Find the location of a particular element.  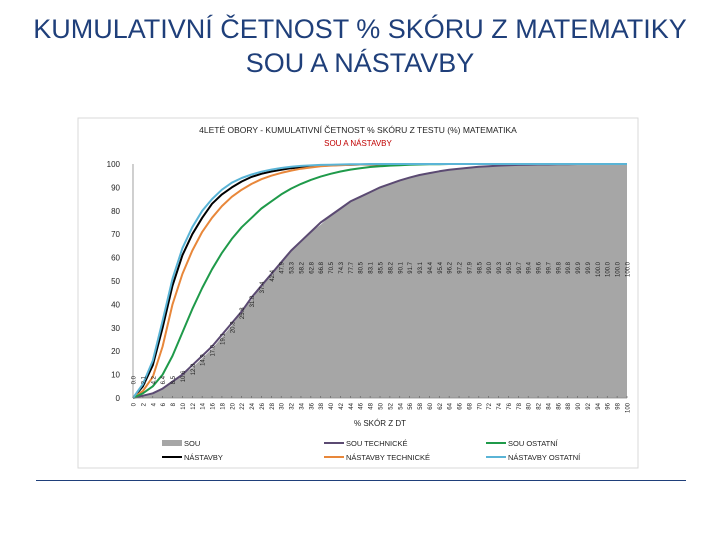

y-tick-label: 20 is located at coordinates (115, 351).